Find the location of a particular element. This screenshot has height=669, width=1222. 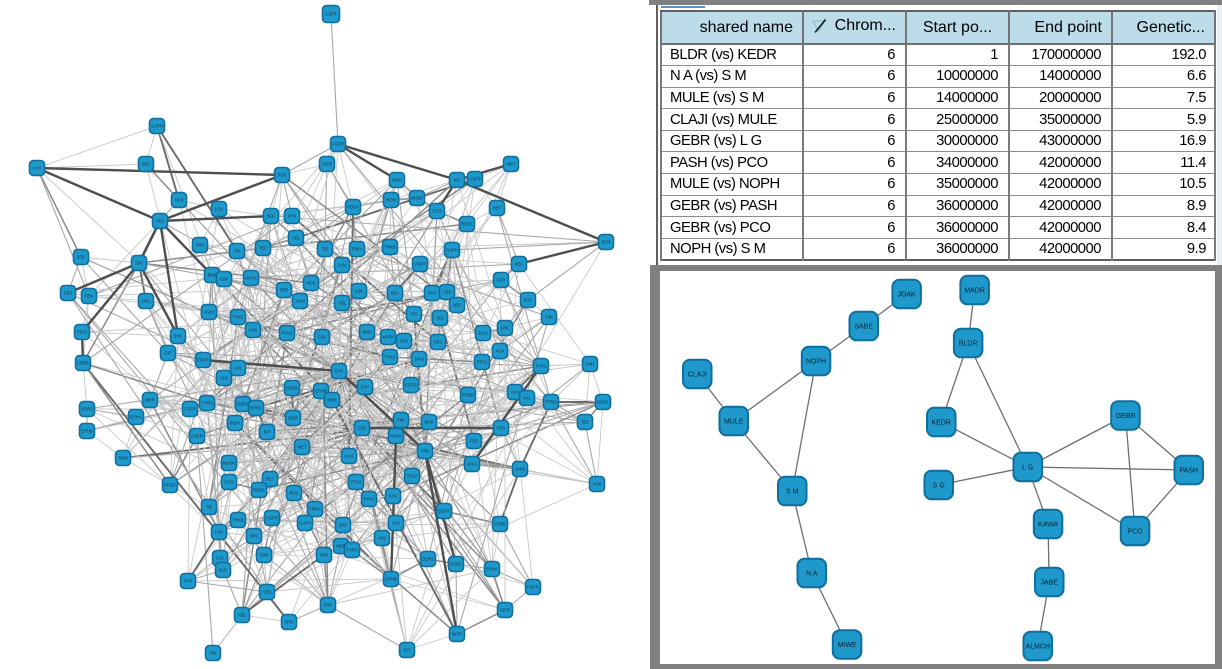

svg-text: MATK is located at coordinates (251, 278).